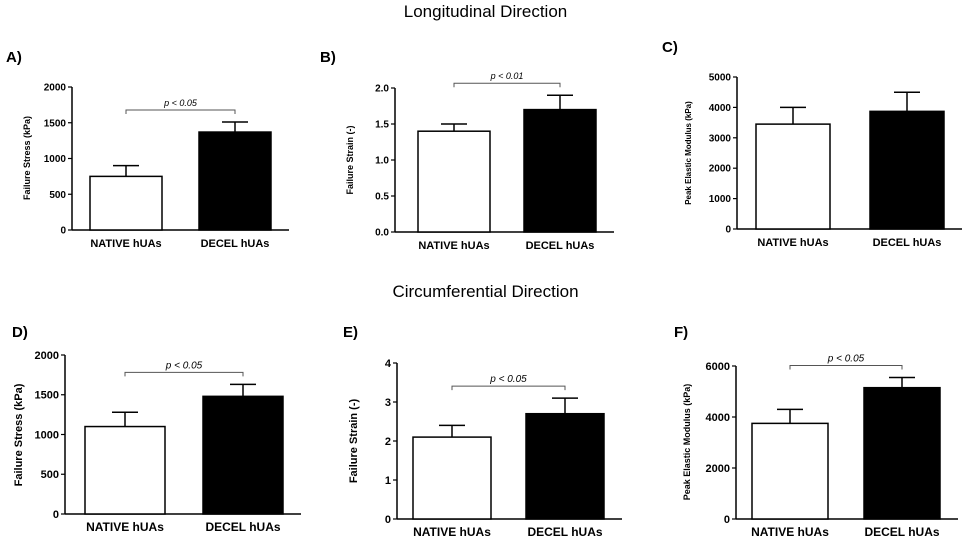 This screenshot has height=542, width=971. What do you see at coordinates (720, 138) in the screenshot?
I see `y-tick-label: 3000` at bounding box center [720, 138].